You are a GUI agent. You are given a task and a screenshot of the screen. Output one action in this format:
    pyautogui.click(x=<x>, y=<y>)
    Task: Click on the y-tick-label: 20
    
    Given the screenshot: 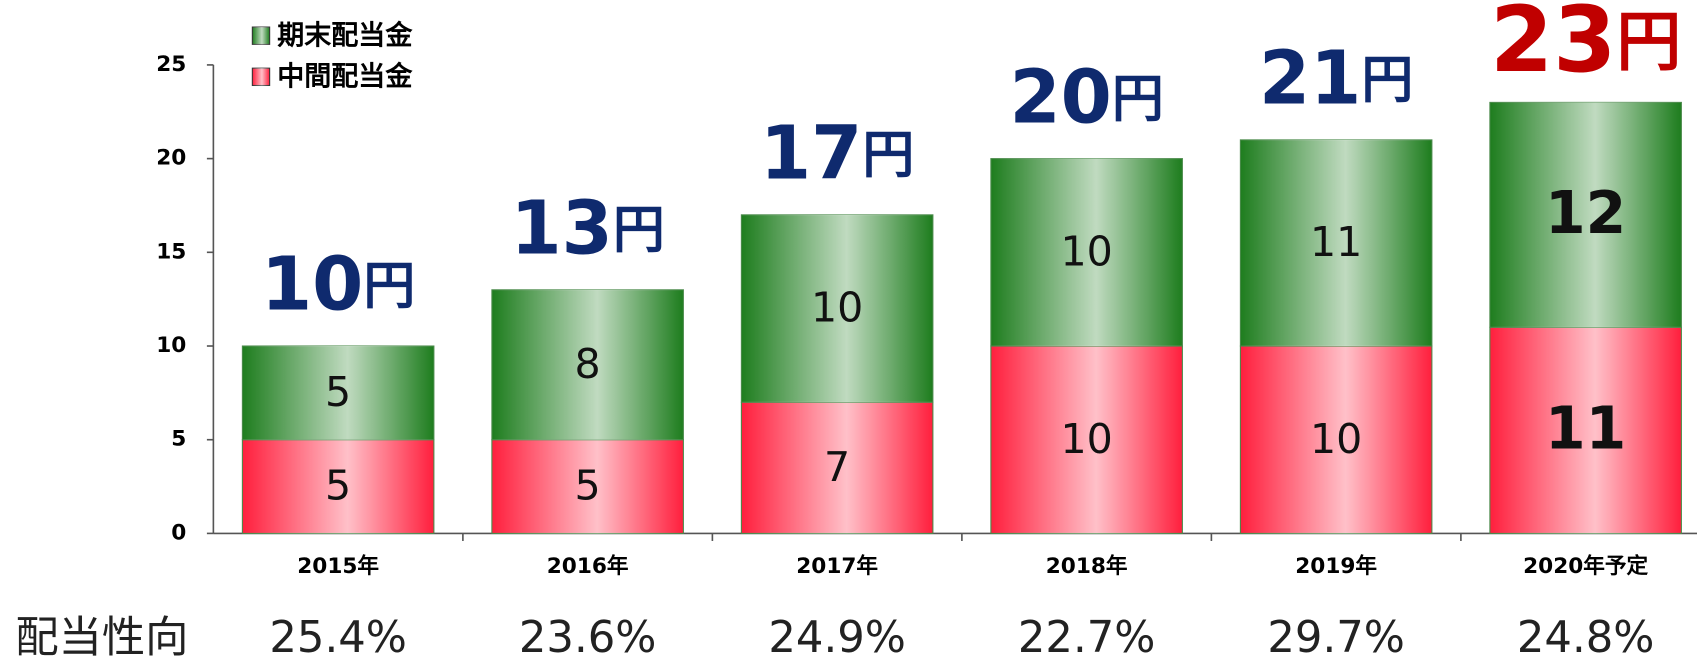 What is the action you would take?
    pyautogui.click(x=171, y=158)
    